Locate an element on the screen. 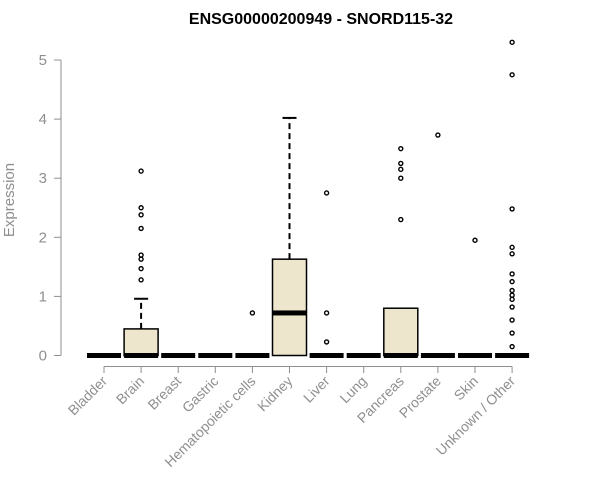 Image resolution: width=600 pixels, height=500 pixels. y-tick-label: 4 is located at coordinates (43, 119).